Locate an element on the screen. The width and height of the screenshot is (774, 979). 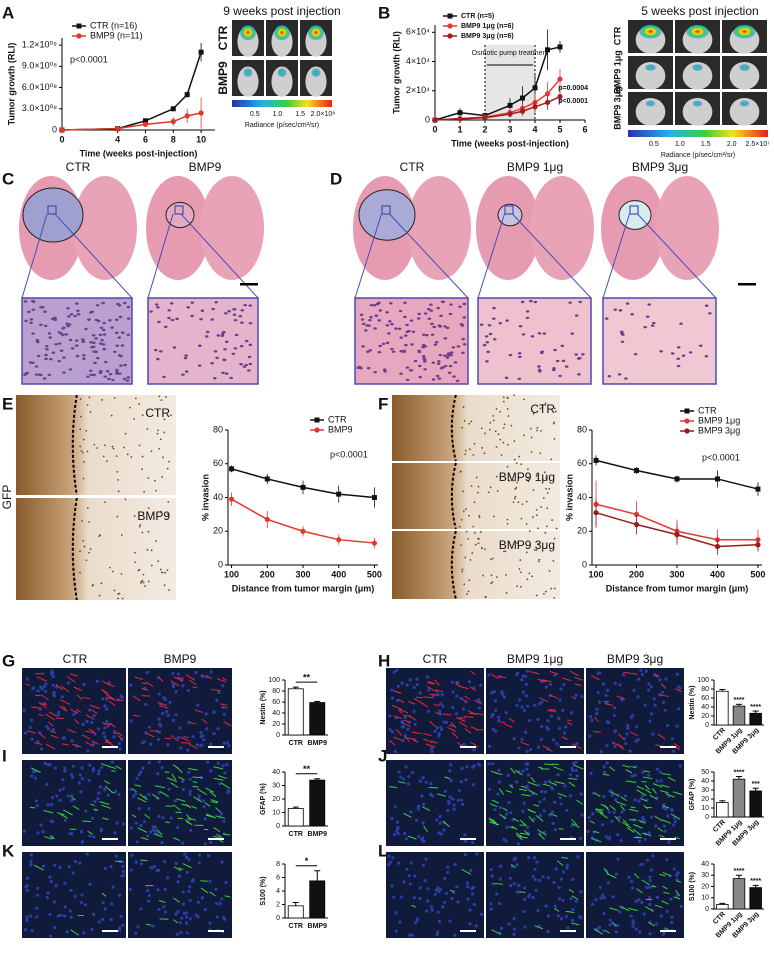
scale-bar is located at coordinates (216, 747).